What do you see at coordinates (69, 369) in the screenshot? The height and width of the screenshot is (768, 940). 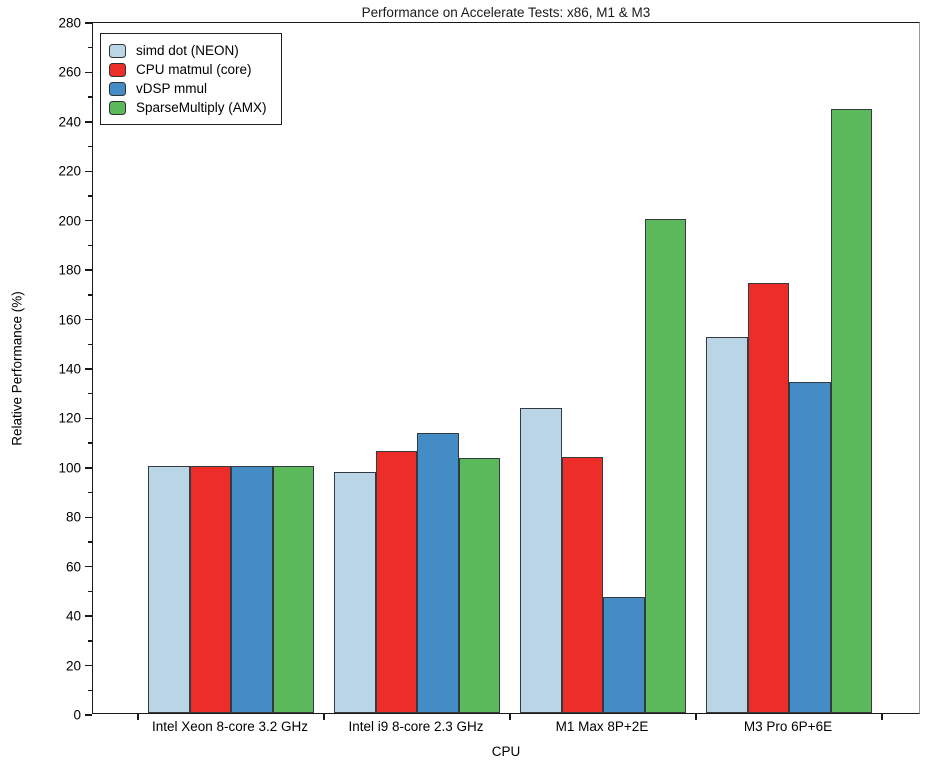 I see `y-tick-label: 140` at bounding box center [69, 369].